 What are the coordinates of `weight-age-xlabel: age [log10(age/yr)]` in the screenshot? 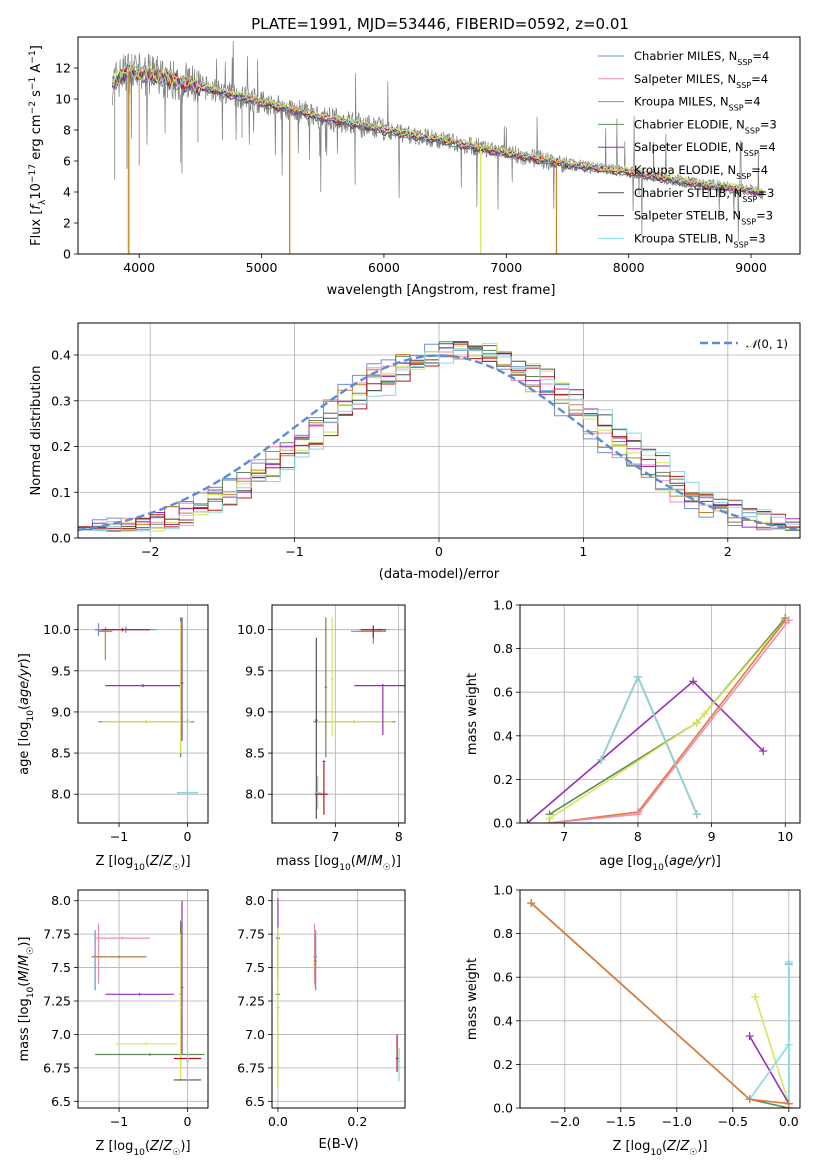 It's located at (660, 863).